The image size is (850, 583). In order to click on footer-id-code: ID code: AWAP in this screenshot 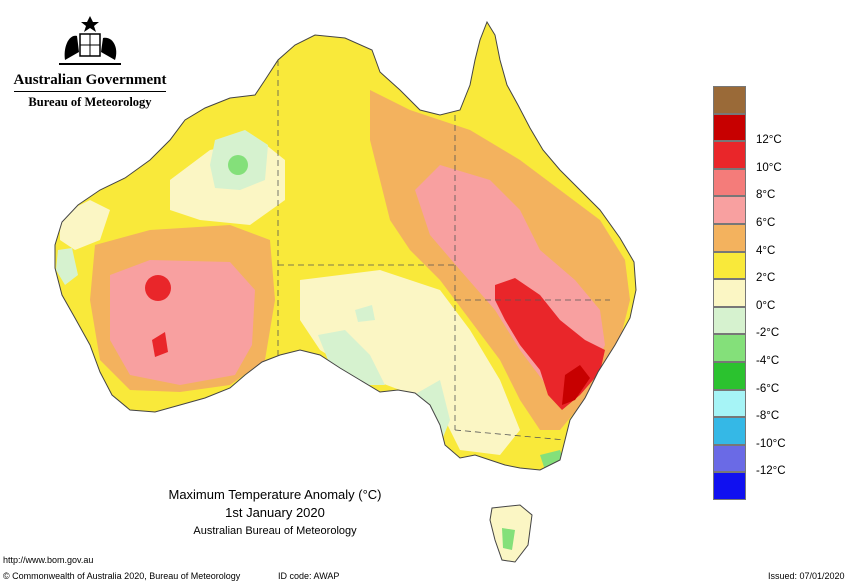, I will do `click(309, 576)`.